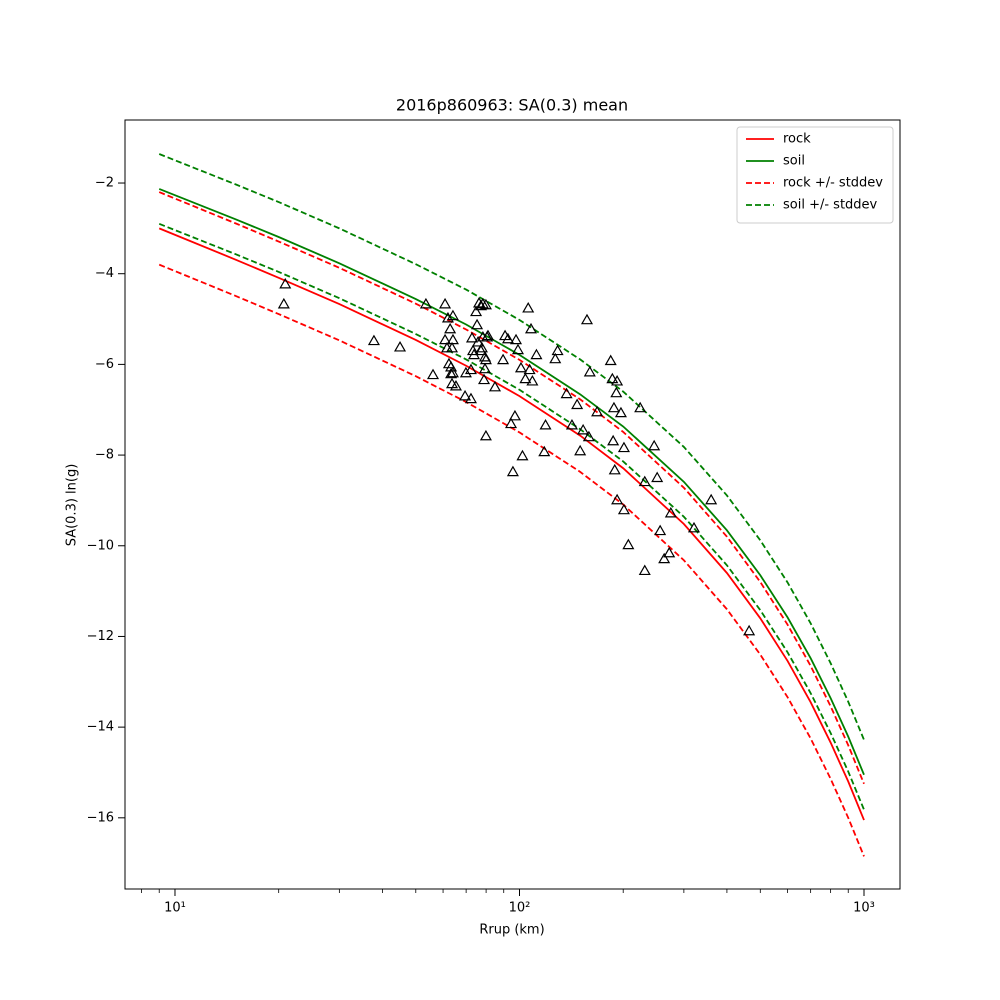 The image size is (1000, 1000). Describe the element at coordinates (830, 205) in the screenshot. I see `legend-label: soil +/- stddev` at that location.